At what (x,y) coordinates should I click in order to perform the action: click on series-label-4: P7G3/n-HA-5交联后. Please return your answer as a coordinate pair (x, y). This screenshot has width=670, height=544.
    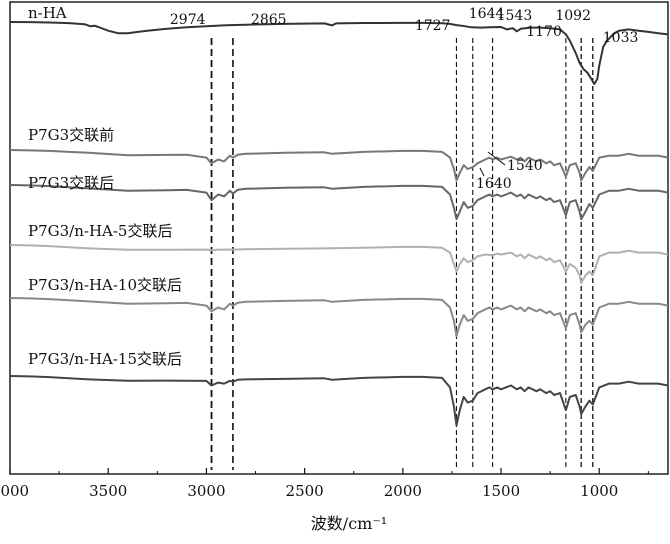
    Looking at the image, I should click on (100, 231).